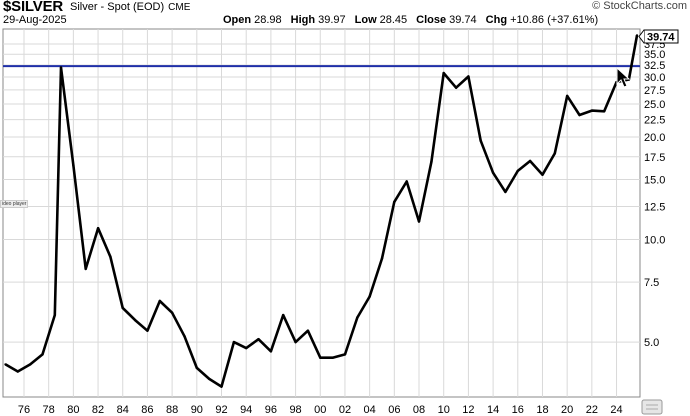 Image resolution: width=690 pixels, height=416 pixels. Describe the element at coordinates (654, 181) in the screenshot. I see `y-tick-label: 15.0` at that location.